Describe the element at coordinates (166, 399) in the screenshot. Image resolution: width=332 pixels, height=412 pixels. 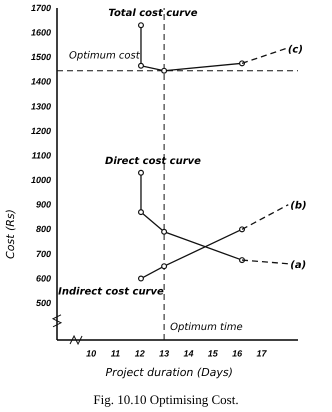
I see `caption: Fig. 10.10 Optimising Cost.` at that location.